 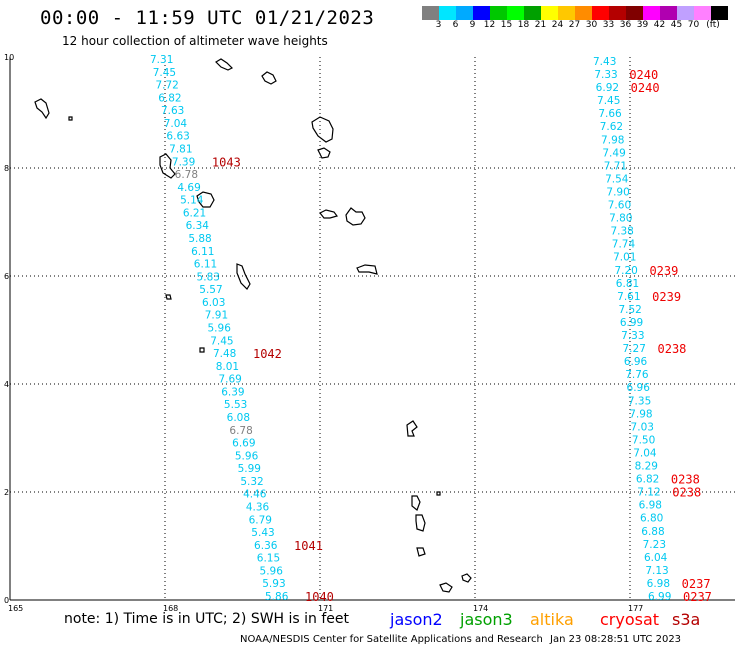 I want to click on wave-height-label: 7.01, so click(x=624, y=258).